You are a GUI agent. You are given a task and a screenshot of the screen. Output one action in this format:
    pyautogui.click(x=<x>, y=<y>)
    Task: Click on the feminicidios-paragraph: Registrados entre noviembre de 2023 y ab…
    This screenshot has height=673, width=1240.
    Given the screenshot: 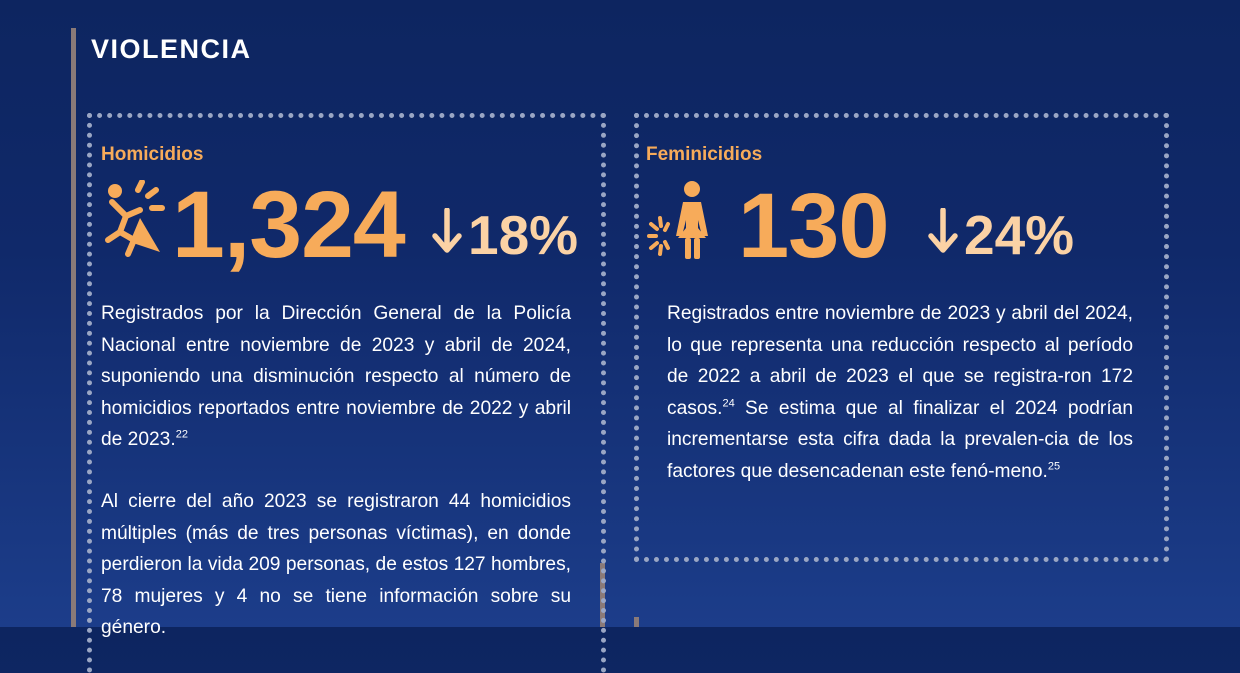 What is the action you would take?
    pyautogui.click(x=900, y=392)
    